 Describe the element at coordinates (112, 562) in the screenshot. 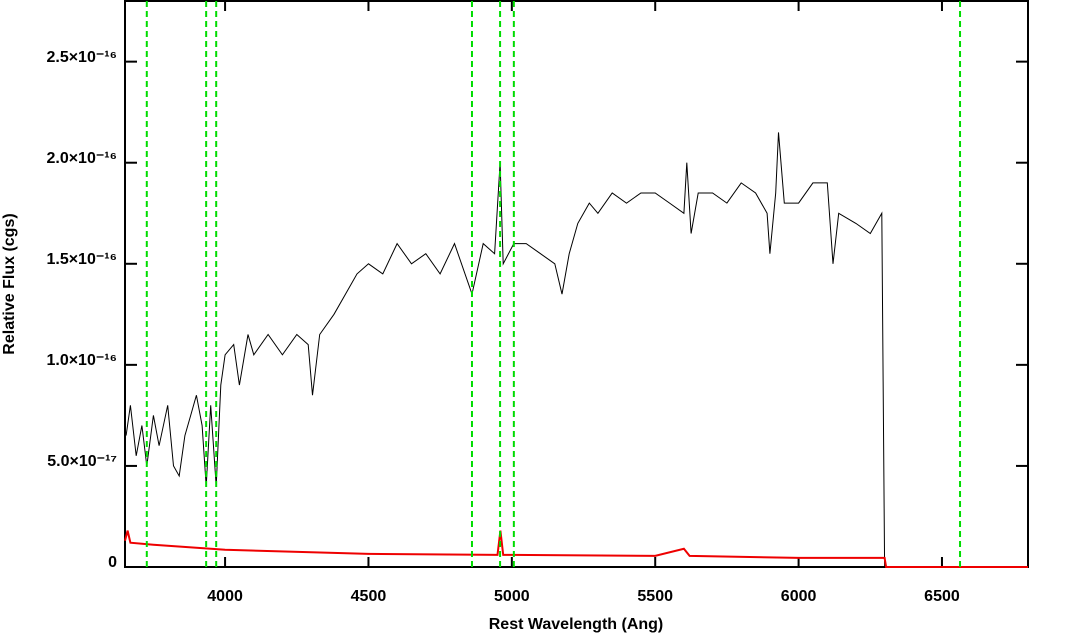

I see `y-tick-label: 0` at that location.